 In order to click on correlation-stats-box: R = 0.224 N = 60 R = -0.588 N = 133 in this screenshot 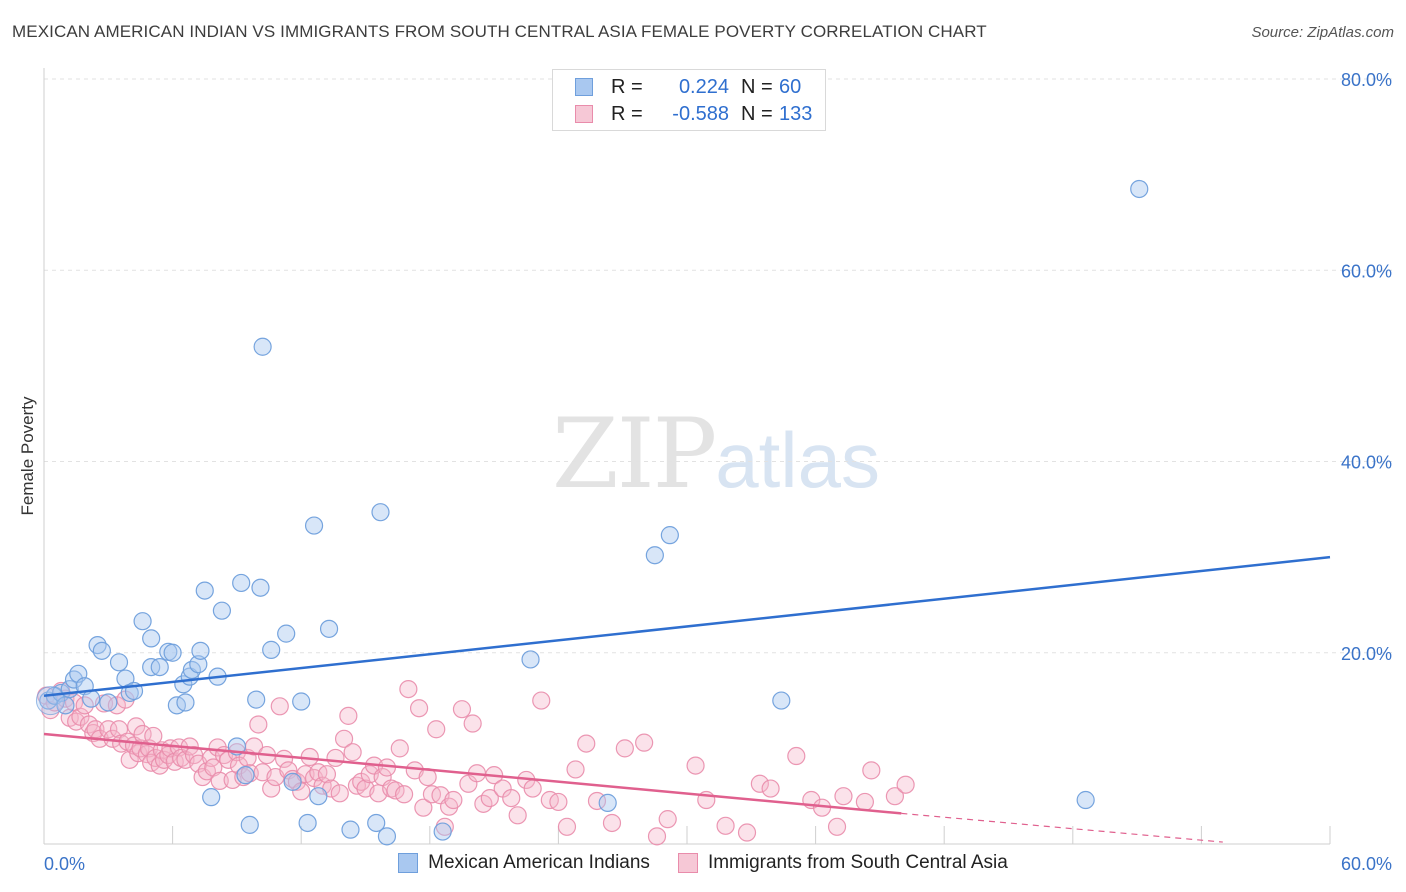, I will do `click(689, 100)`.